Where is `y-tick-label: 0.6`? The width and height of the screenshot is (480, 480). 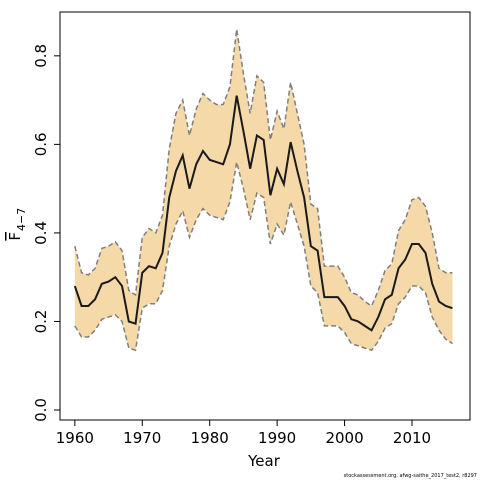
y-tick-label: 0.6 is located at coordinates (41, 144).